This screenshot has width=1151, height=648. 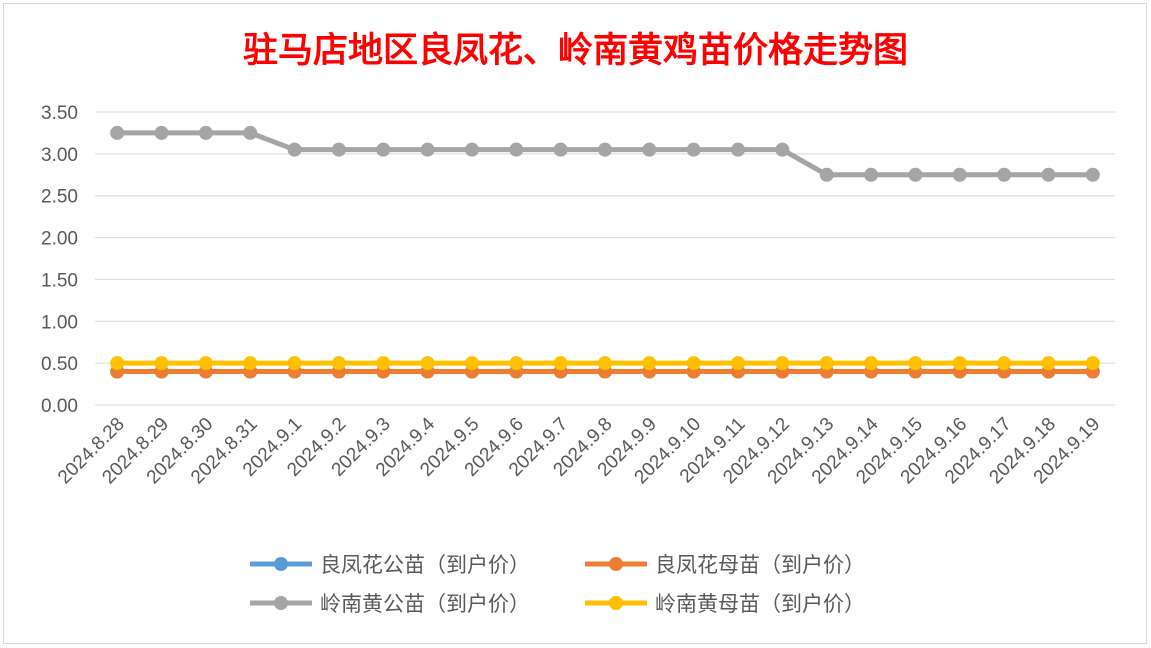 What do you see at coordinates (59, 197) in the screenshot?
I see `y-tick-label: 2.50` at bounding box center [59, 197].